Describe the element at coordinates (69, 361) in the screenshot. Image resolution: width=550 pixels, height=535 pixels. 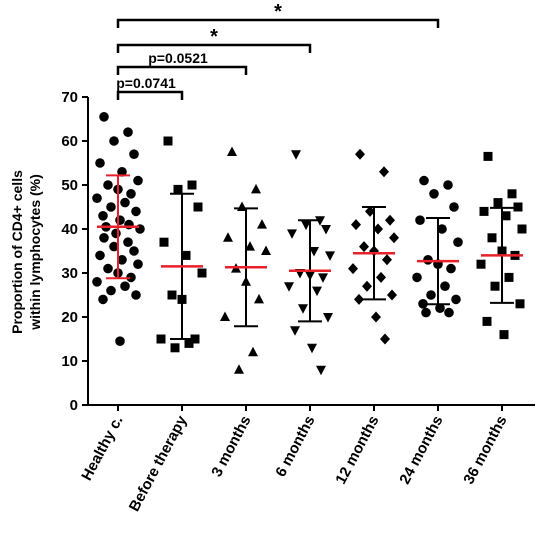
I see `y-tick-label: 10` at that location.